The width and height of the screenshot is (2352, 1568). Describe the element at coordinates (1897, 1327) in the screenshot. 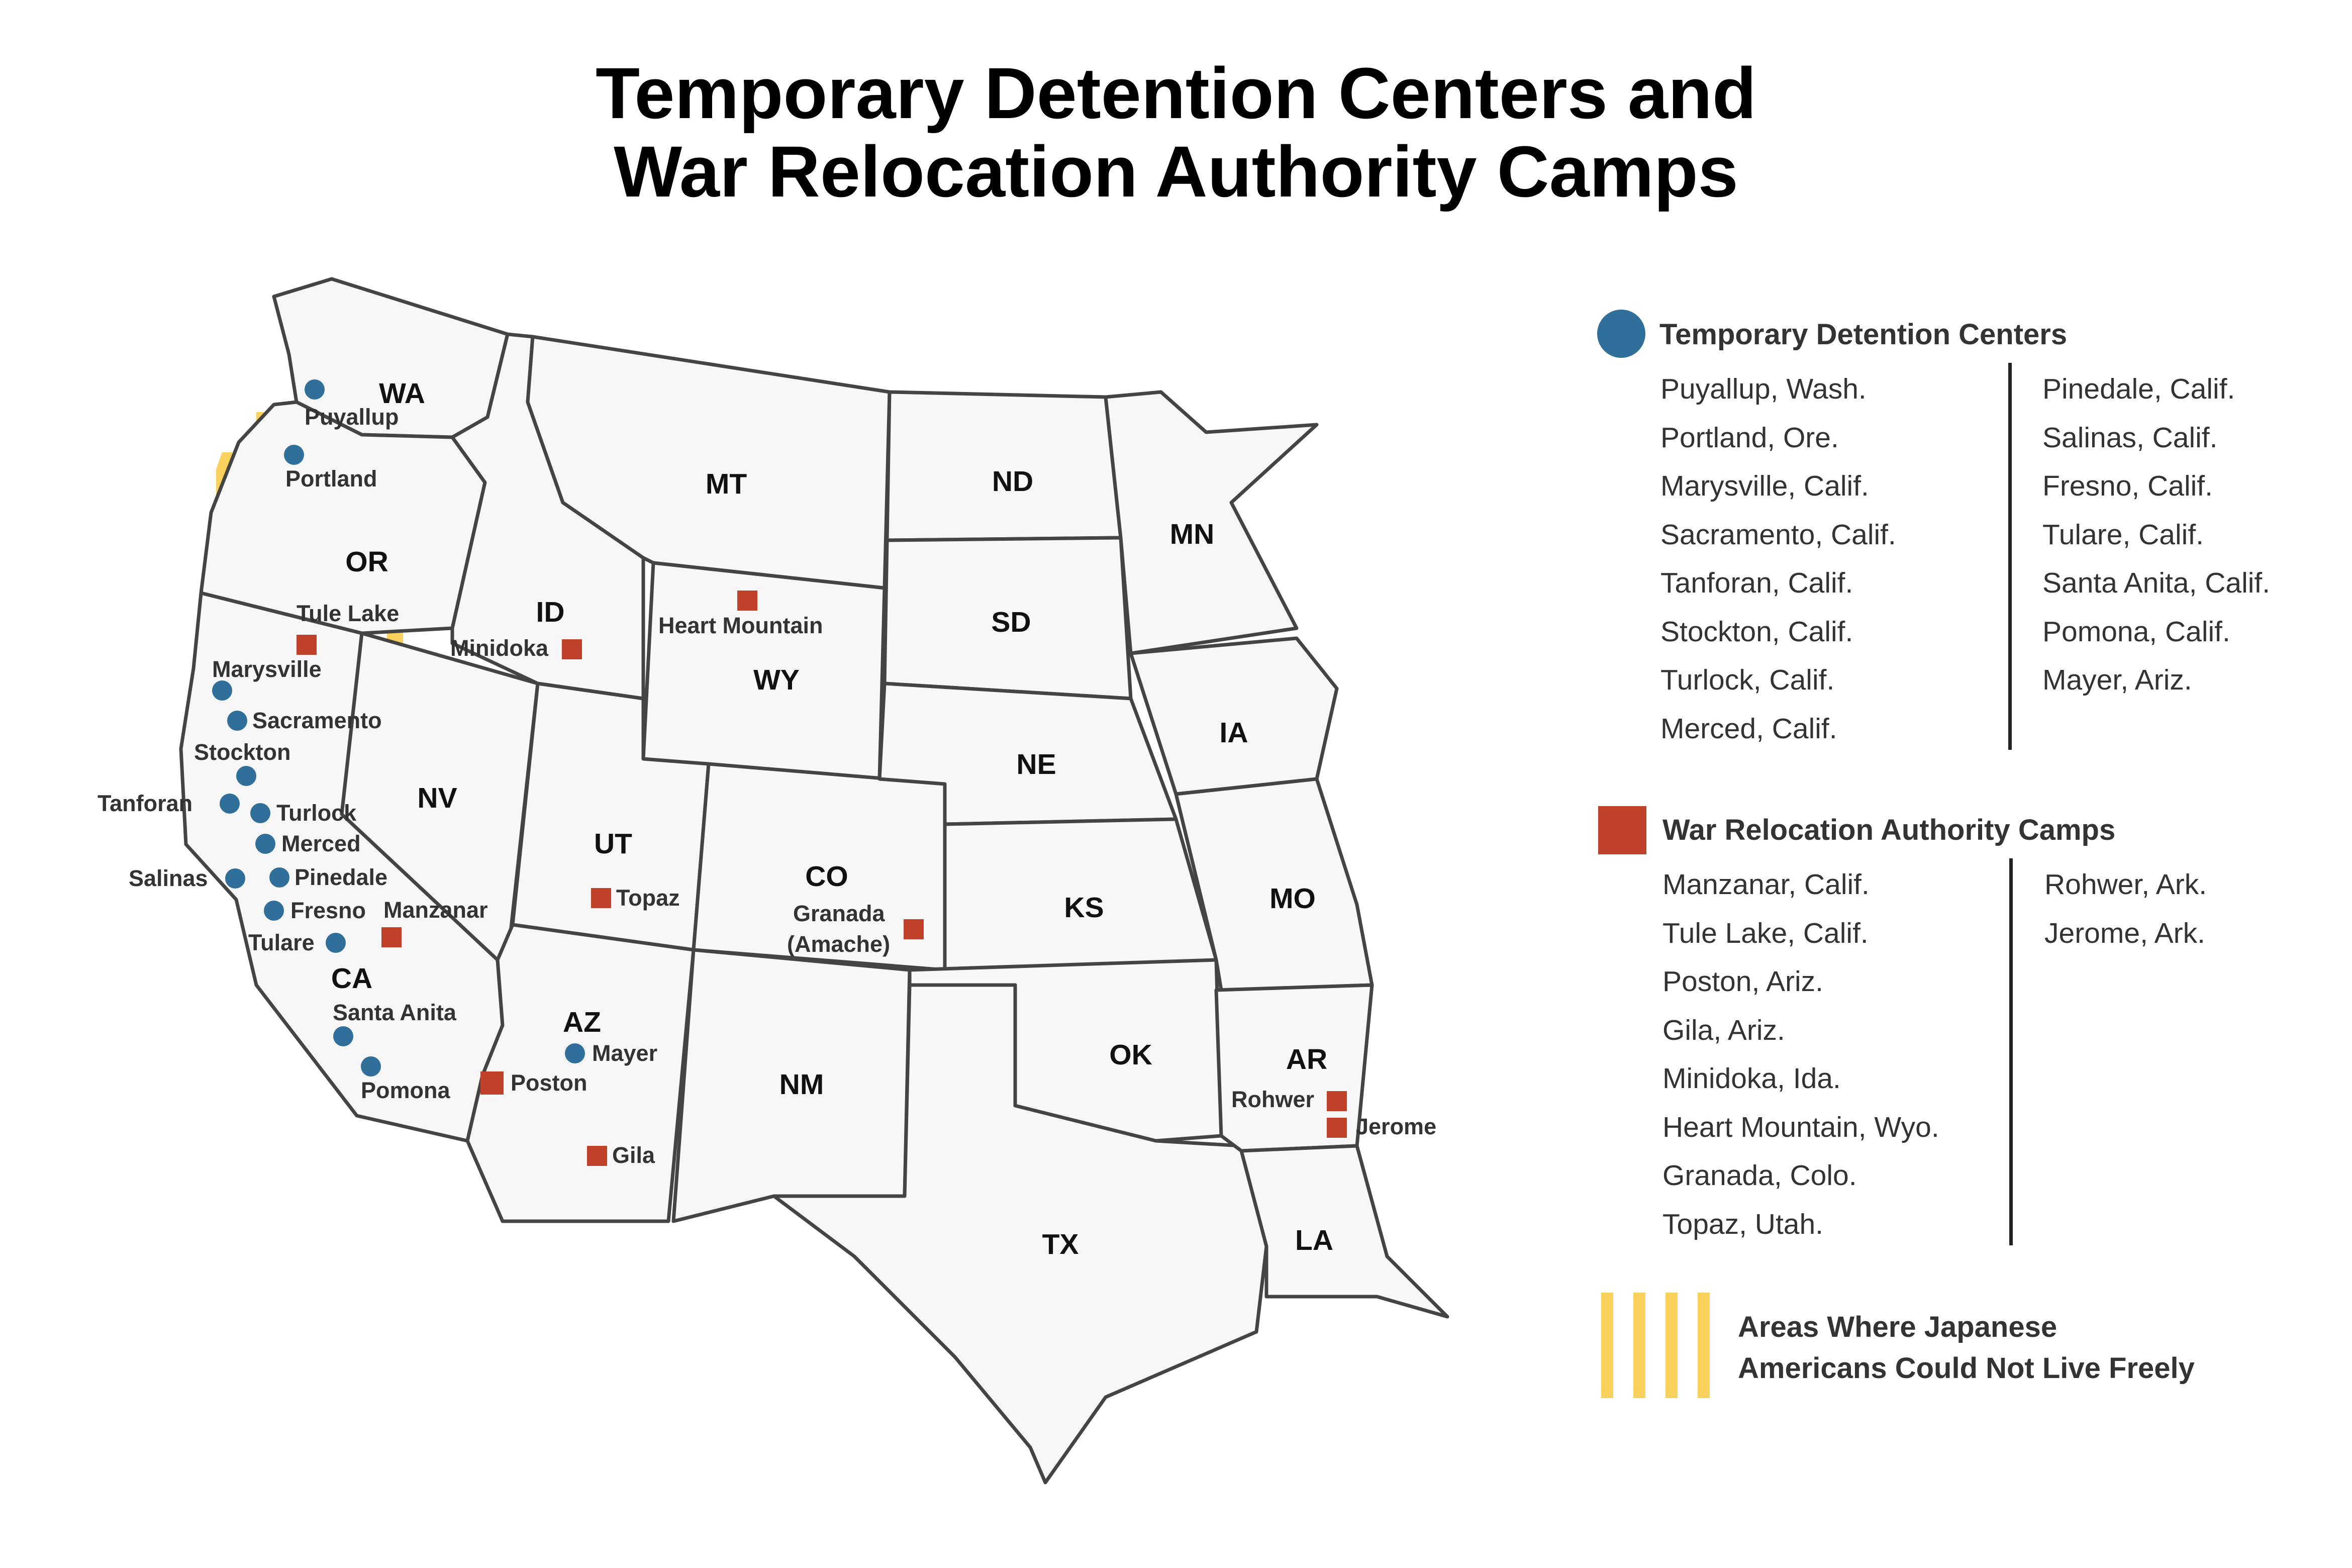

I see `legend-exclusion-line1: Areas Where Japanese` at that location.